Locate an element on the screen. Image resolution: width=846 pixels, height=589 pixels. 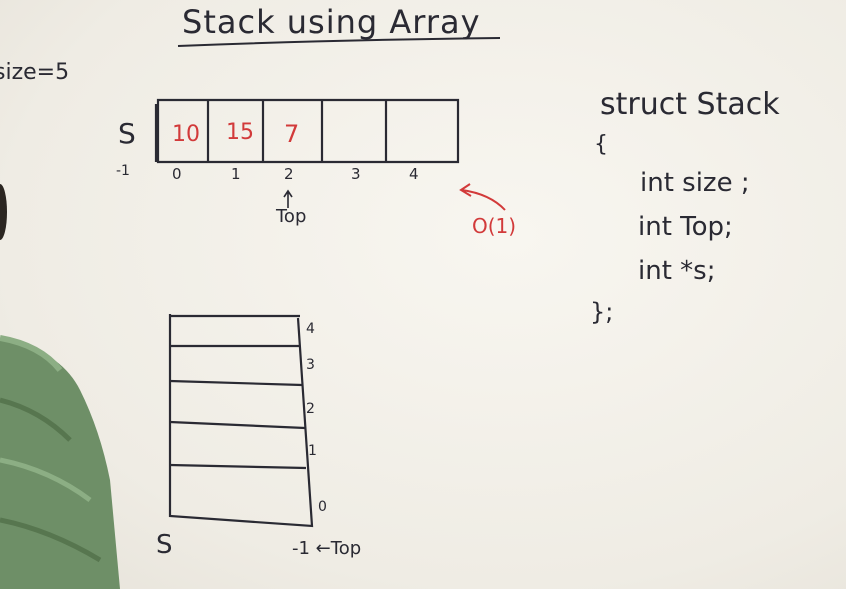
struct-field-0: int size ; is located at coordinates (695, 183).